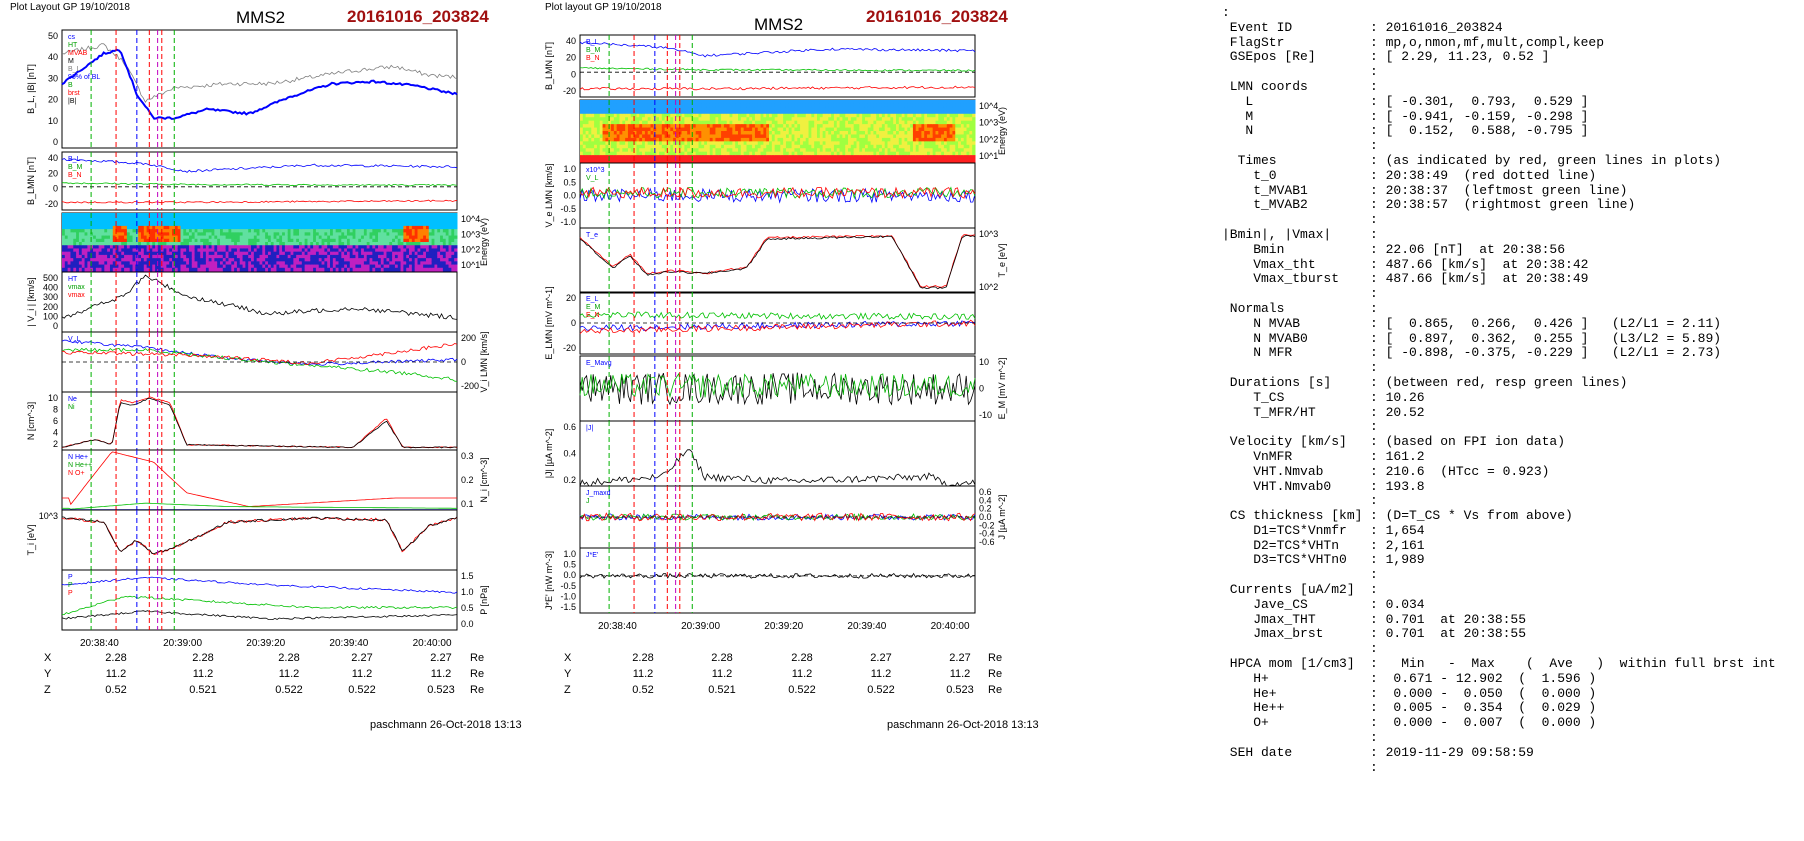 Image resolution: width=1804 pixels, height=841 pixels. What do you see at coordinates (432, 643) in the screenshot?
I see `x-tick-label: 20:40:00` at bounding box center [432, 643].